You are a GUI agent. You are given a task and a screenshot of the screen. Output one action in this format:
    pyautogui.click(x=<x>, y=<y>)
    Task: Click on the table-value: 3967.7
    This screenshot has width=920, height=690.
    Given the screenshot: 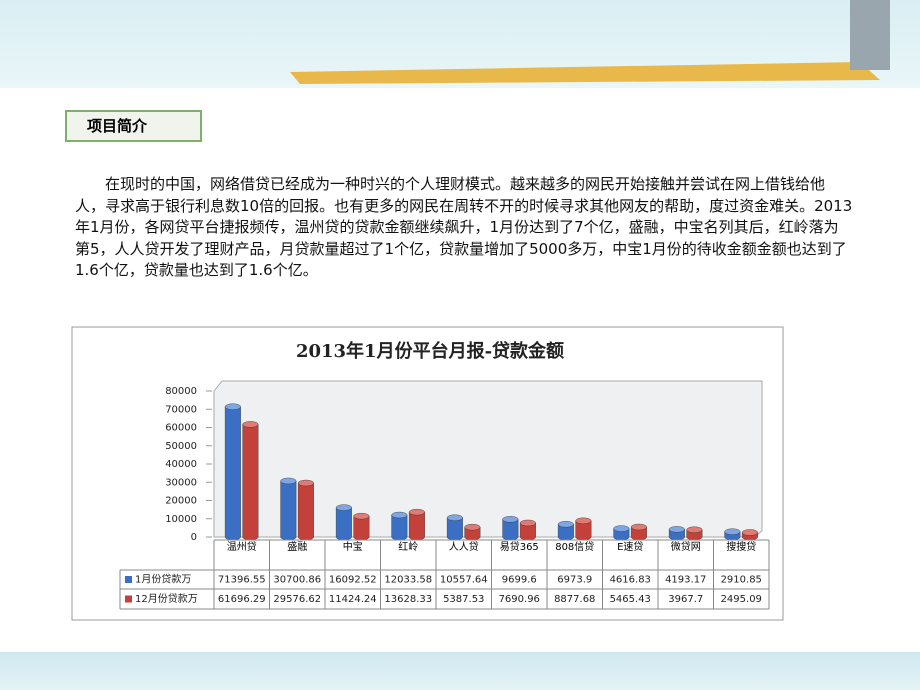 What is the action you would take?
    pyautogui.click(x=685, y=599)
    